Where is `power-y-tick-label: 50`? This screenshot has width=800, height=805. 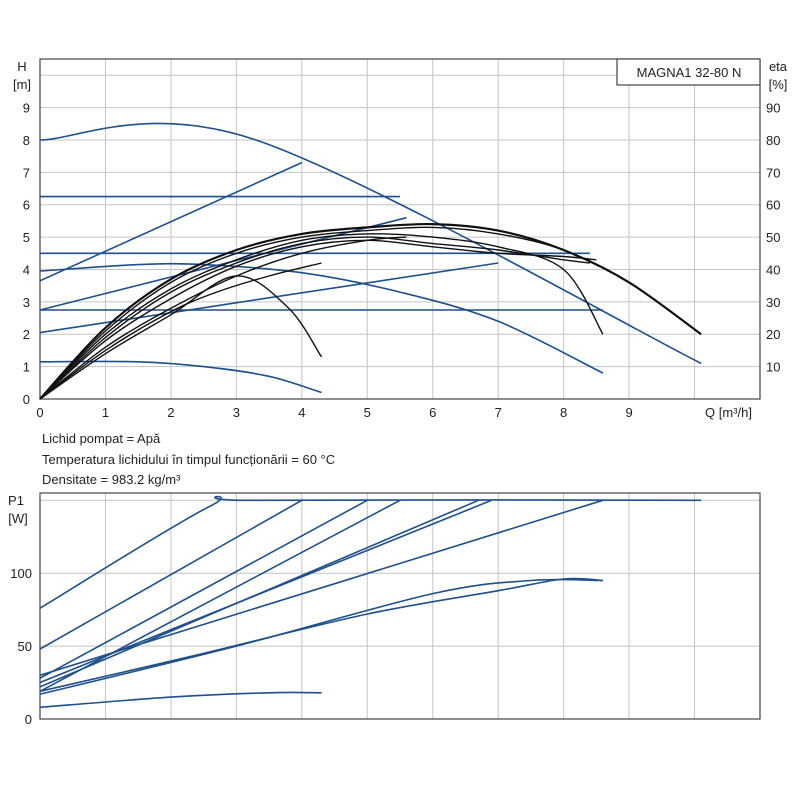 power-y-tick-label: 50 is located at coordinates (25, 646).